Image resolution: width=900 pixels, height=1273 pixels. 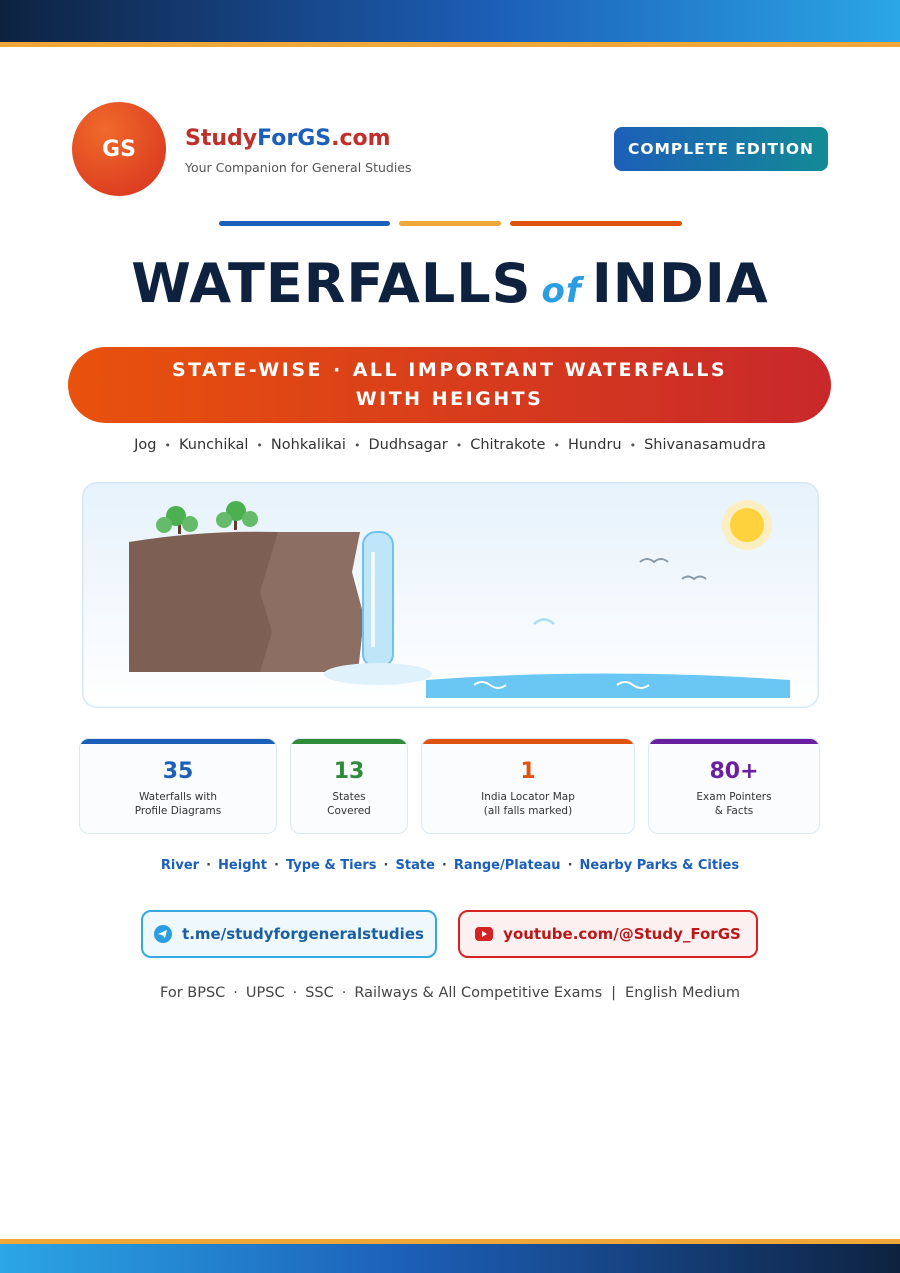 I want to click on brand-part: ForGS, so click(x=294, y=138).